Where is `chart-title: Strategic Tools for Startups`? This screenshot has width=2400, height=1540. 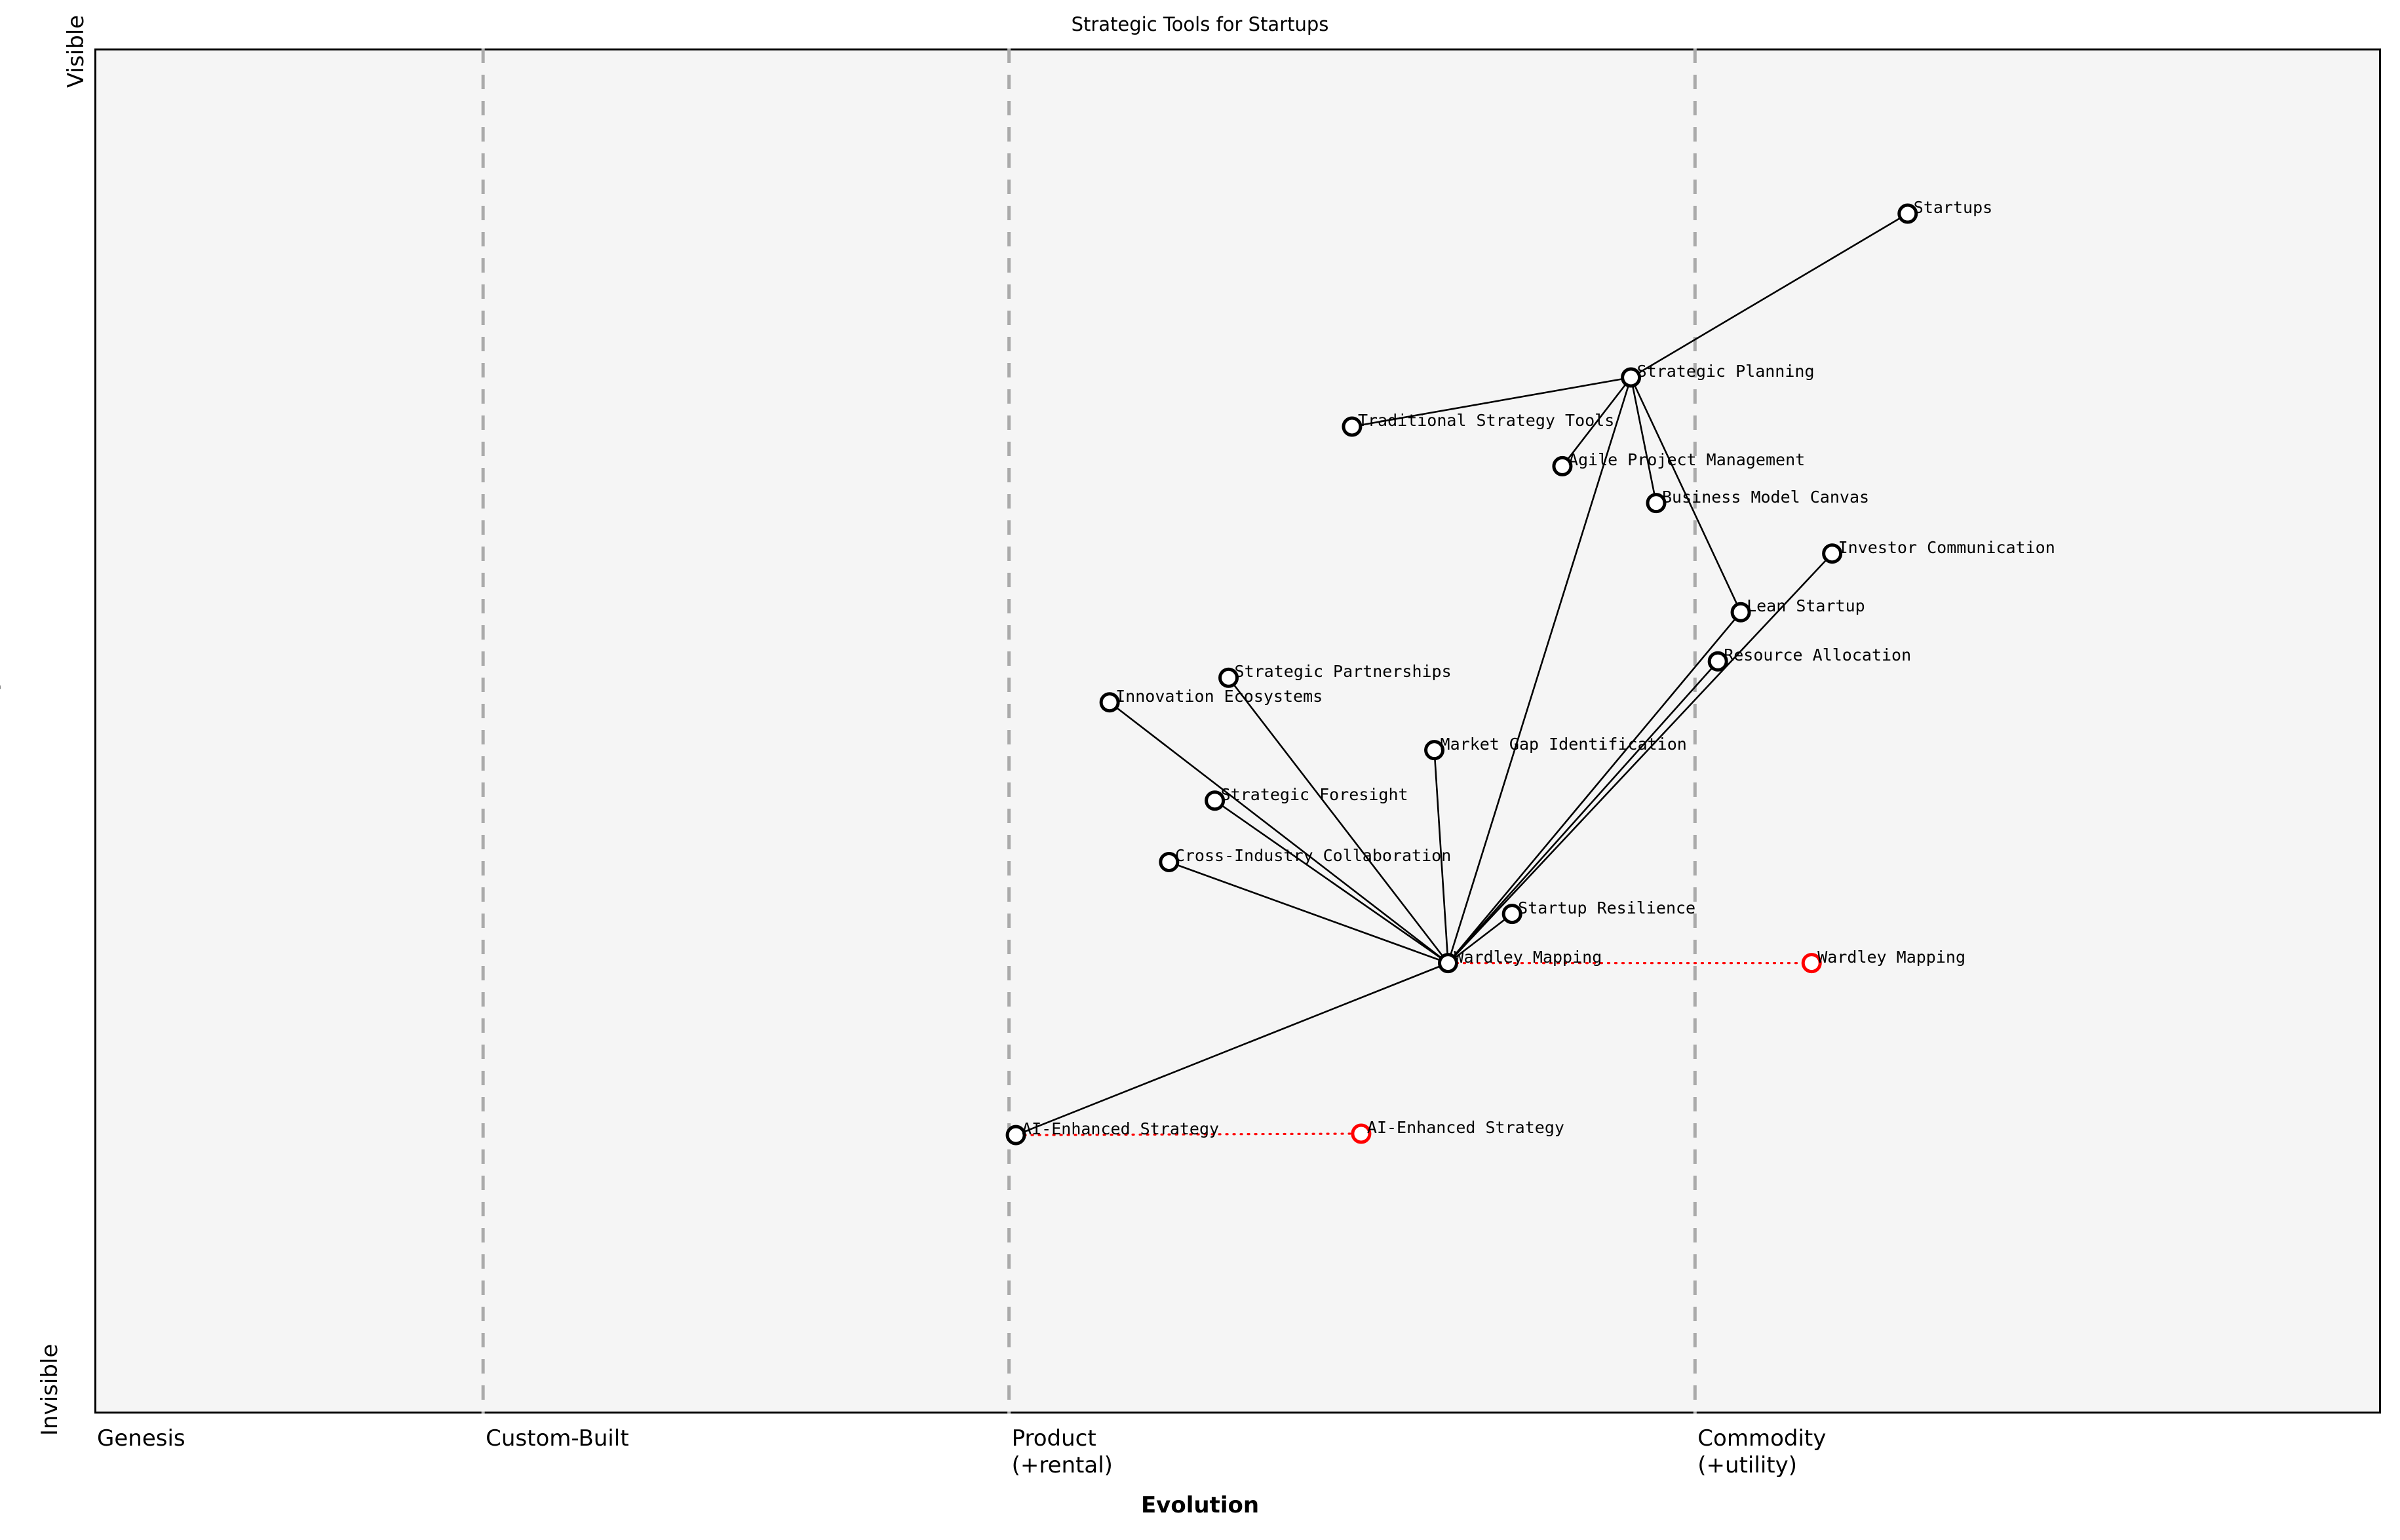 chart-title: Strategic Tools for Startups is located at coordinates (1200, 24).